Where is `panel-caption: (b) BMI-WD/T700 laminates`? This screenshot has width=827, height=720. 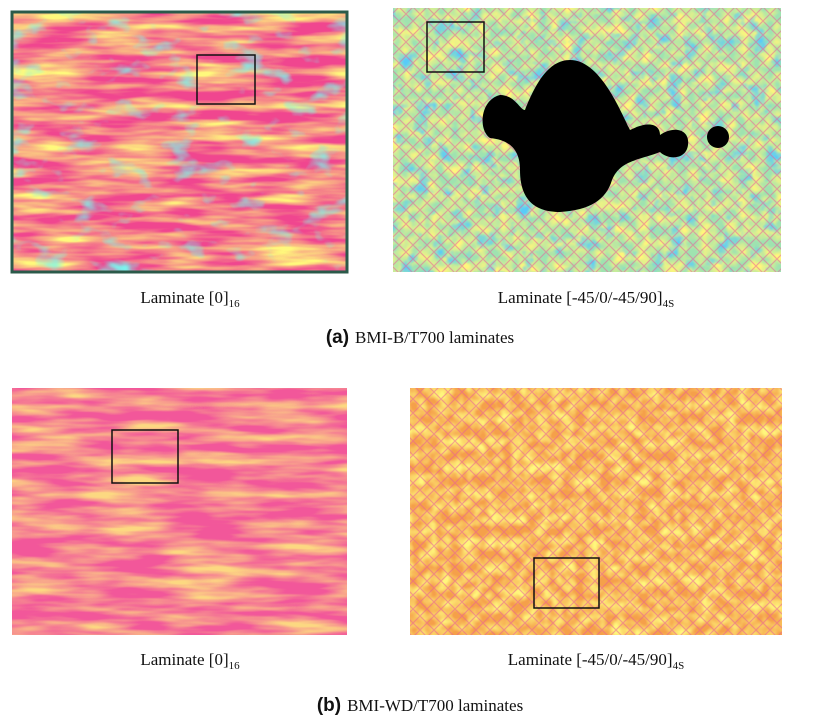 panel-caption: (b) BMI-WD/T700 laminates is located at coordinates (420, 705).